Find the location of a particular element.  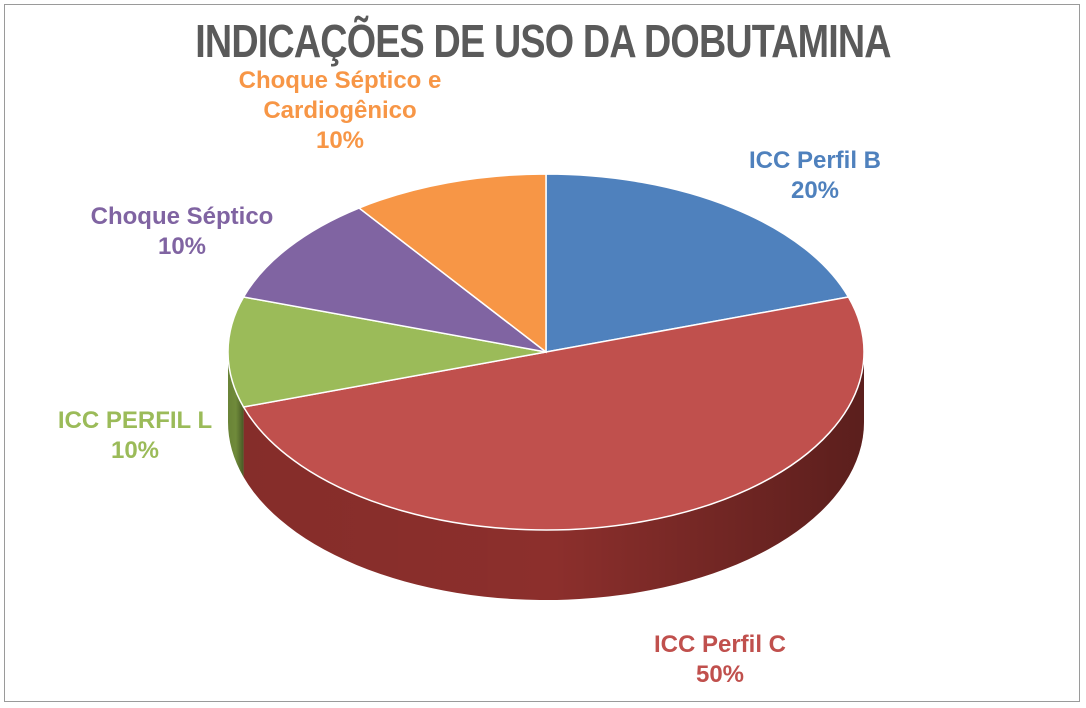

slice-name: Cardiogênico is located at coordinates (339, 110).